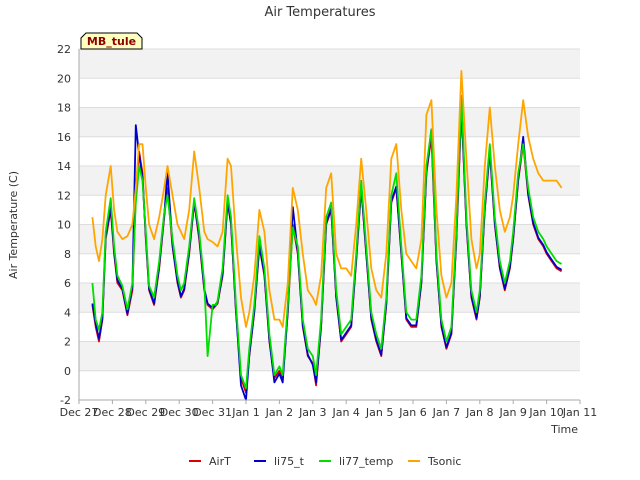 The height and width of the screenshot is (480, 640). Describe the element at coordinates (79, 412) in the screenshot. I see `x-tick-label: Dec 27` at that location.